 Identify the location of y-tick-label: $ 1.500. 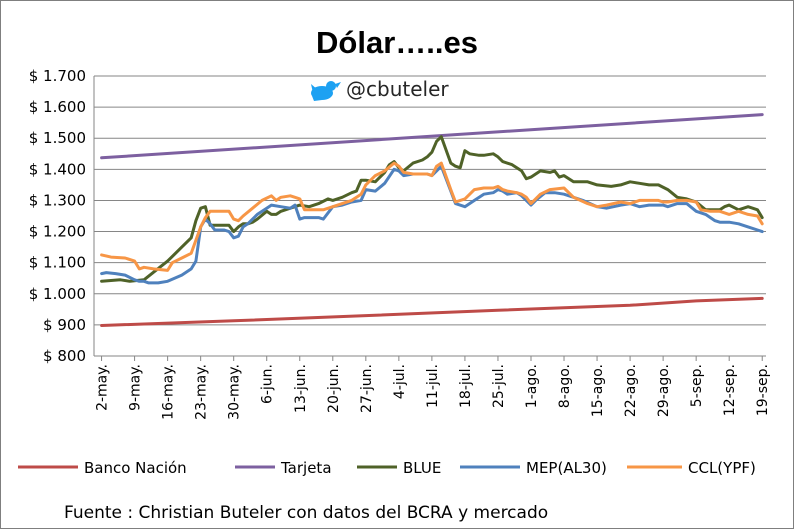
(57, 138).